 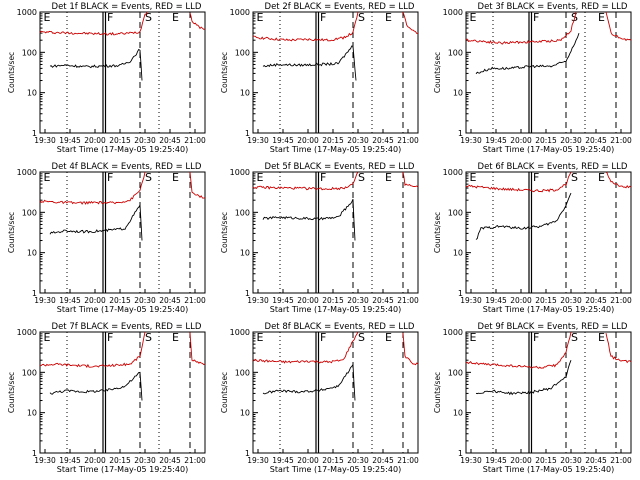 What do you see at coordinates (553, 167) in the screenshot?
I see `chart-title: Det 6f BLACK = Events, RED = LLD` at bounding box center [553, 167].